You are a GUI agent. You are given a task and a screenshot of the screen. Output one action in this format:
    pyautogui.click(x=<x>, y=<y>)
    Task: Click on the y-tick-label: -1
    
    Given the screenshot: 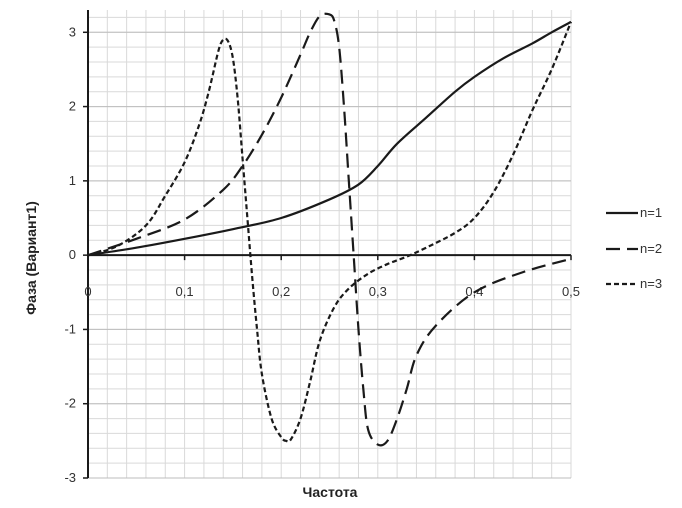 What is the action you would take?
    pyautogui.click(x=70, y=328)
    